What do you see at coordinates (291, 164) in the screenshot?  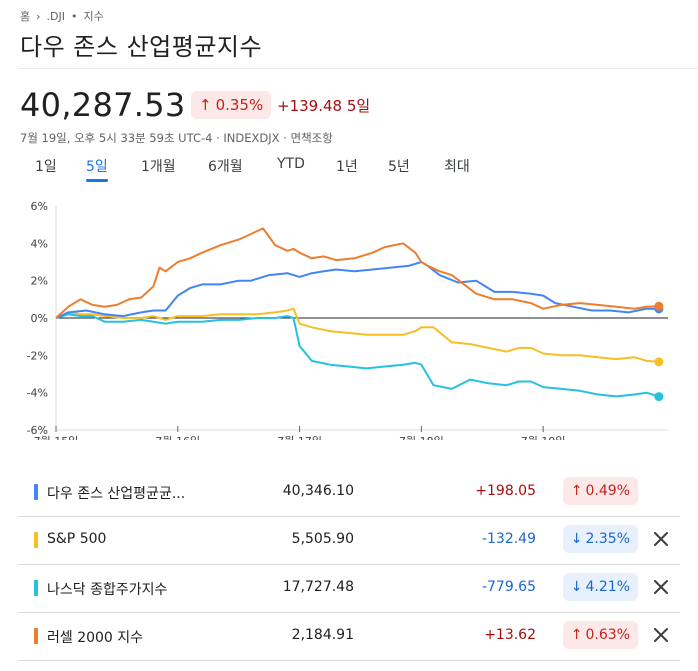 I see `tab-4: YTD` at bounding box center [291, 164].